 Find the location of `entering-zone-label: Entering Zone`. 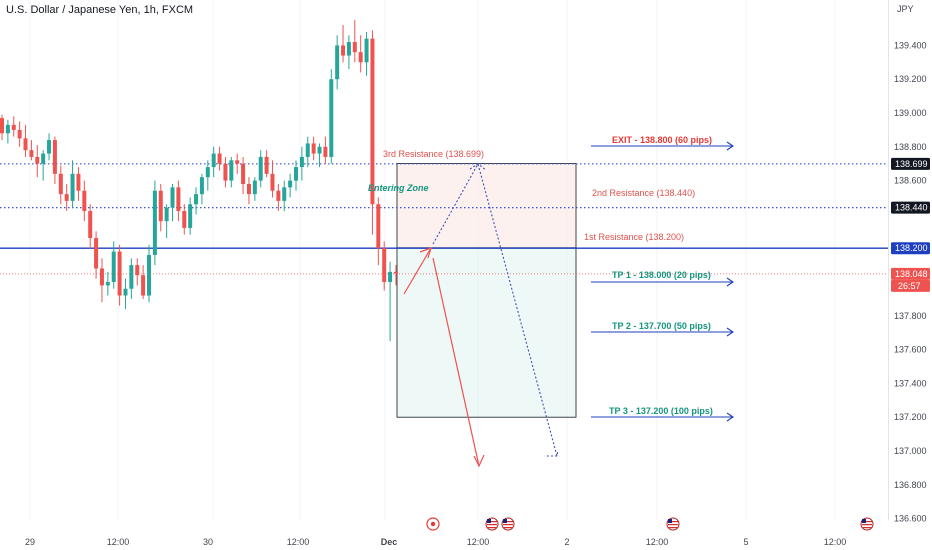

entering-zone-label: Entering Zone is located at coordinates (398, 188).